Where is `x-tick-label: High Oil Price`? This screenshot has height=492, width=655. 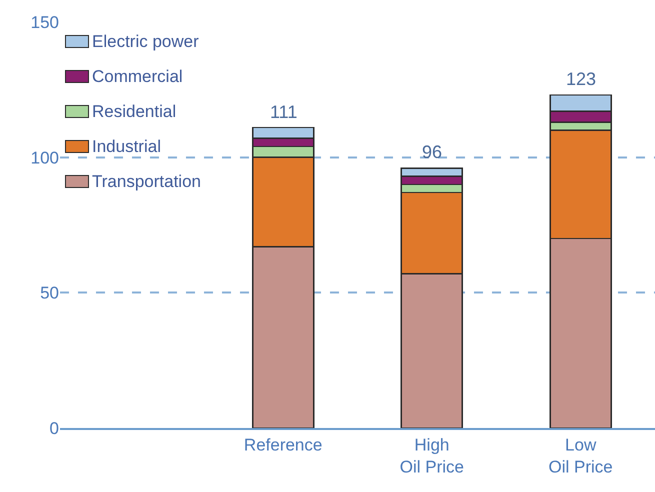
x-tick-label: High Oil Price is located at coordinates (432, 455).